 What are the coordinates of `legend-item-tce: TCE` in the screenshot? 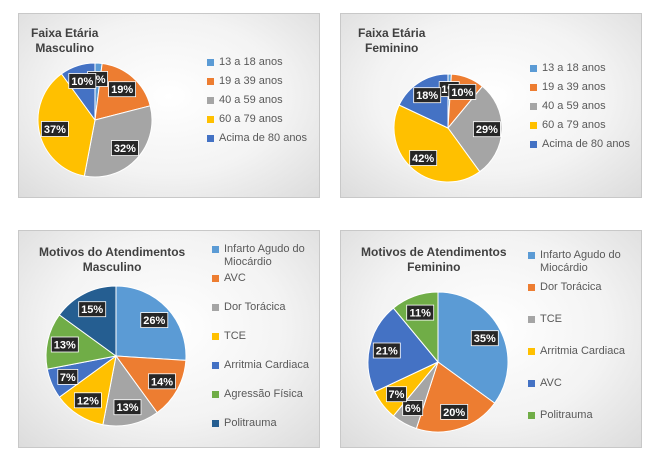 It's located at (264, 336).